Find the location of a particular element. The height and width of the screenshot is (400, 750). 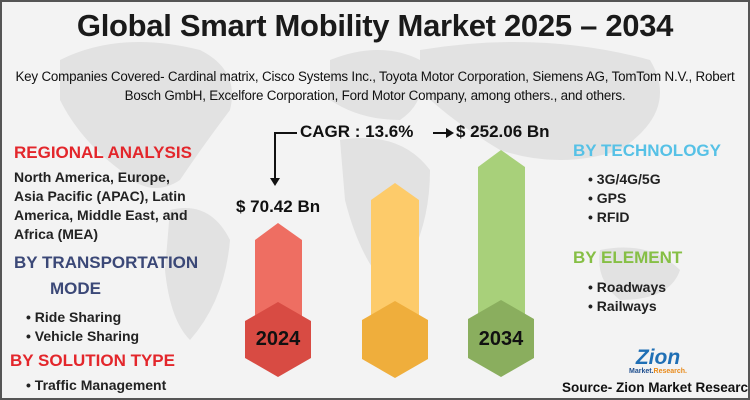

transportation-heading: BY TRANSPORTATION is located at coordinates (106, 262).